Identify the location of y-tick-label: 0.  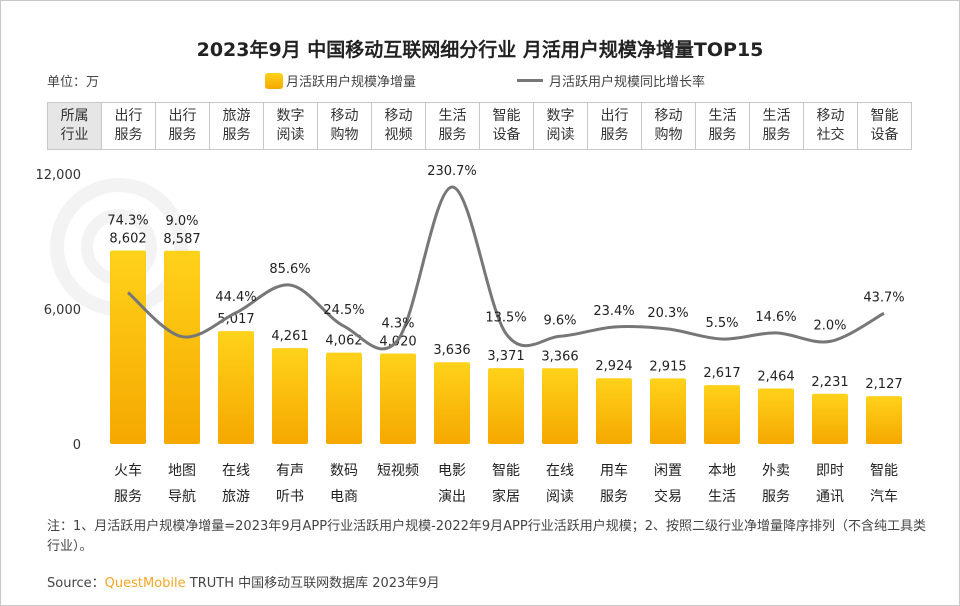
(77, 445).